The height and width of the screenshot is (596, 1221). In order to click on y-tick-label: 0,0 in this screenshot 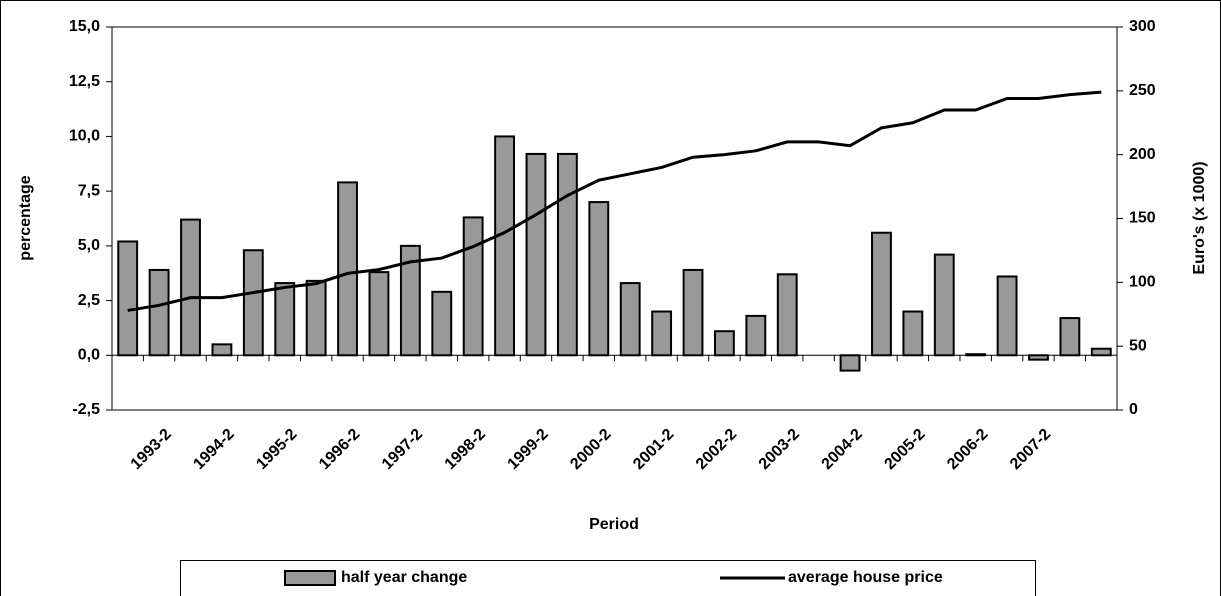, I will do `click(89, 355)`.